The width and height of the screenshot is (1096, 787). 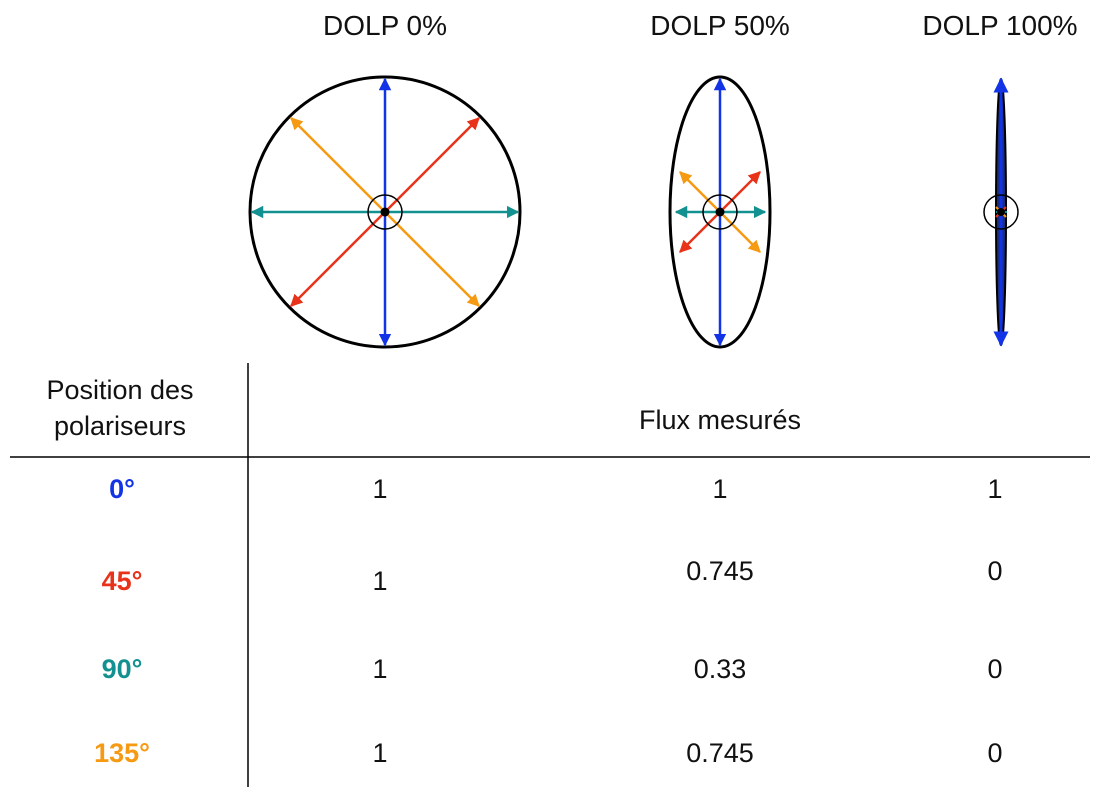 I want to click on column-title-dolp-100: DOLP 100%, so click(x=1000, y=25).